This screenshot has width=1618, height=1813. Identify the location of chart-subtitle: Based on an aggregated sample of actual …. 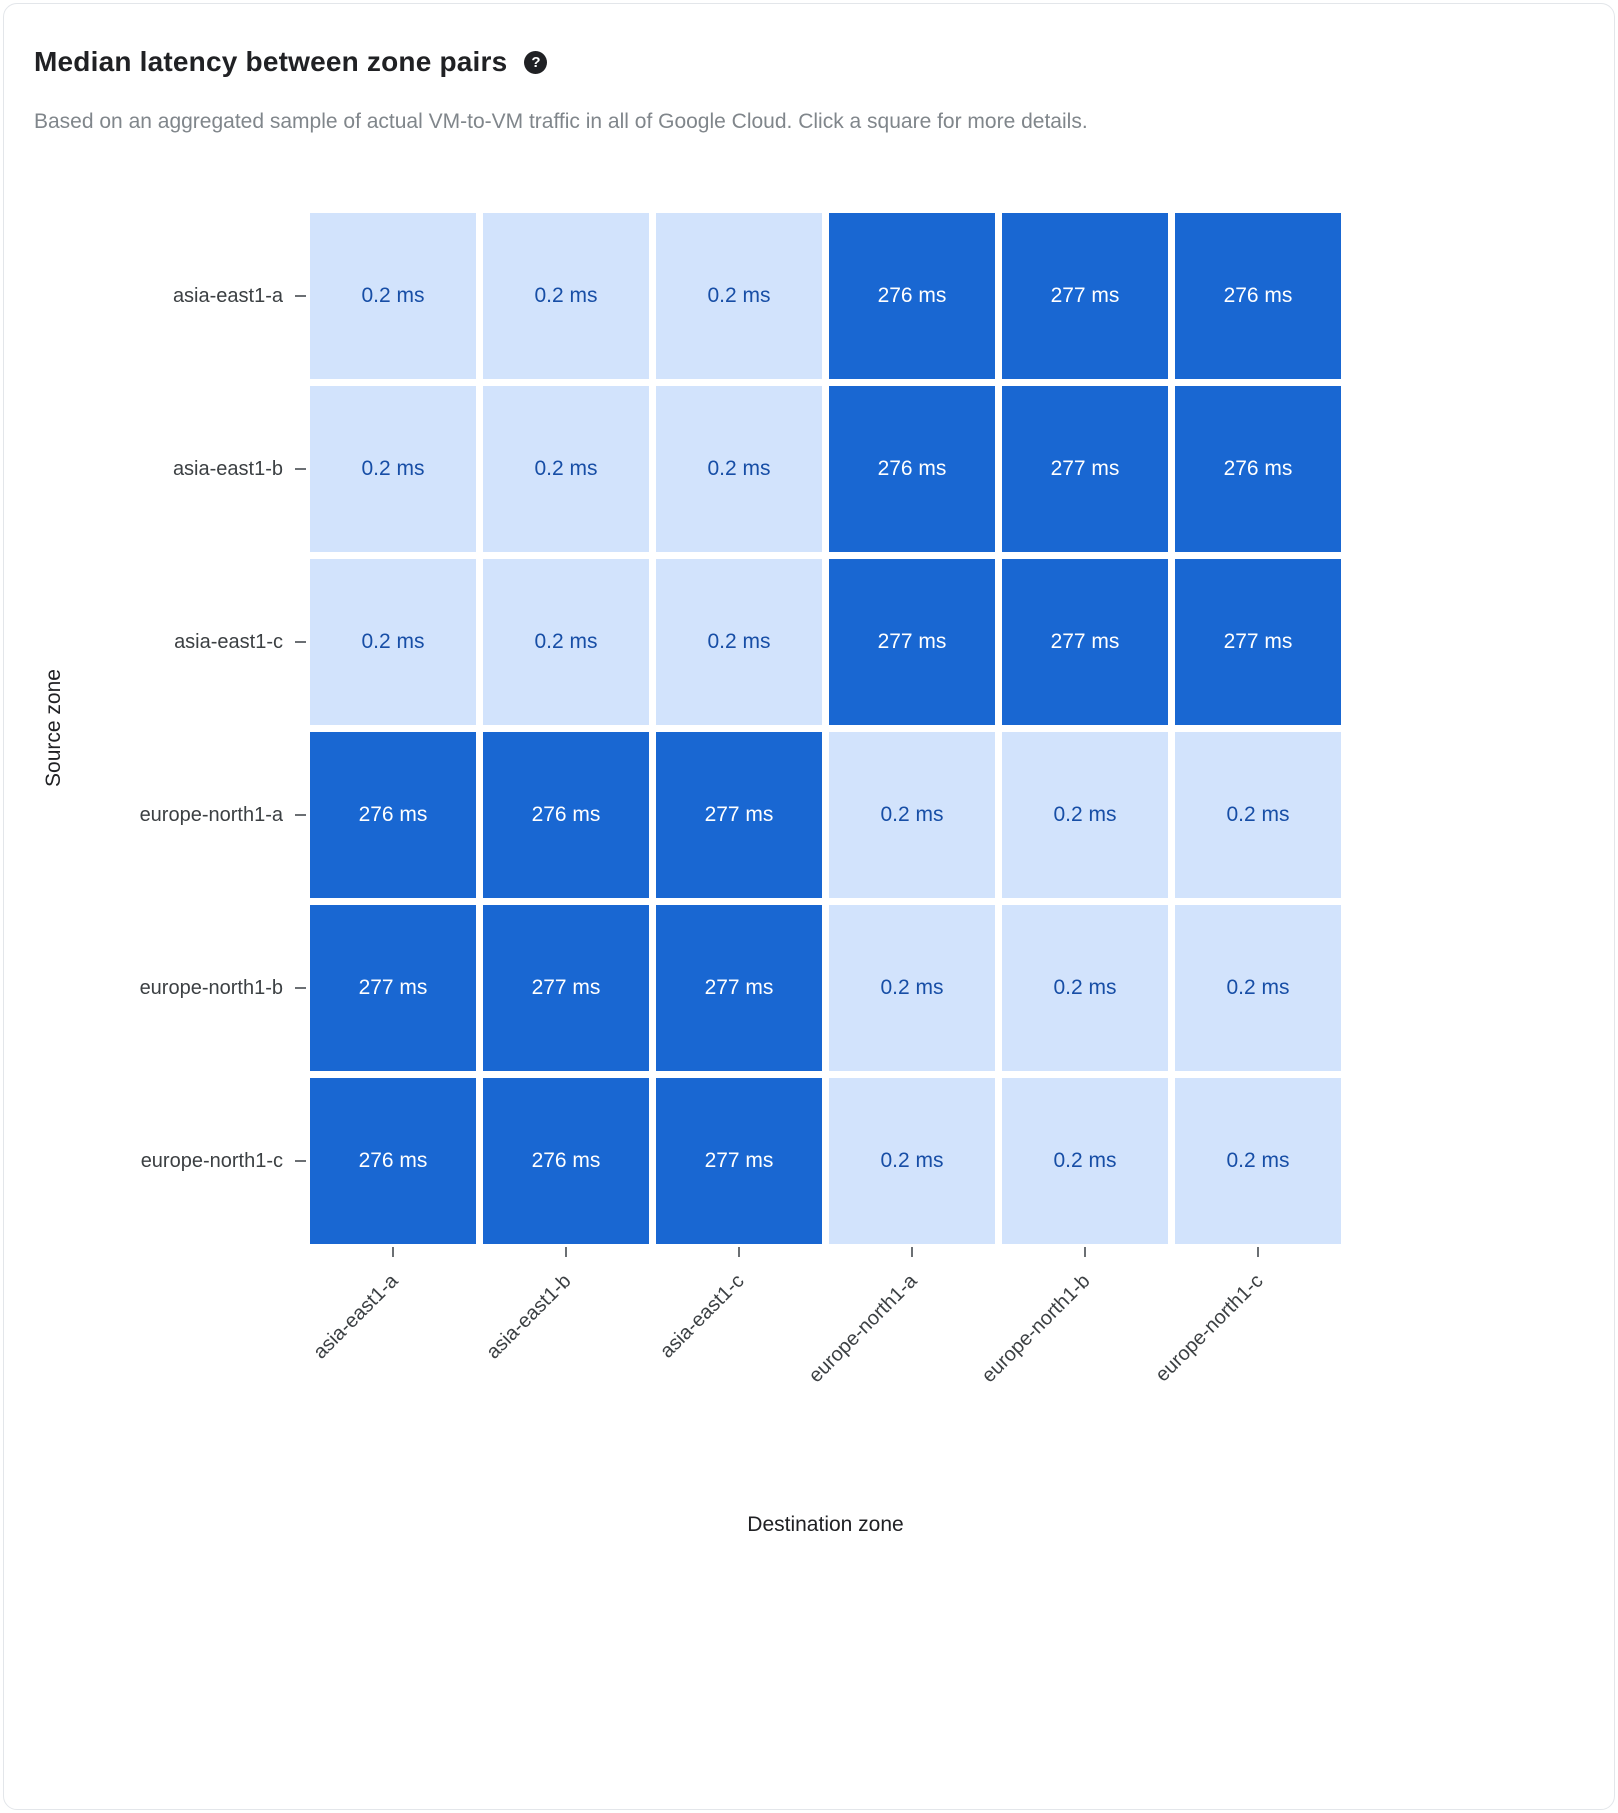
(561, 121).